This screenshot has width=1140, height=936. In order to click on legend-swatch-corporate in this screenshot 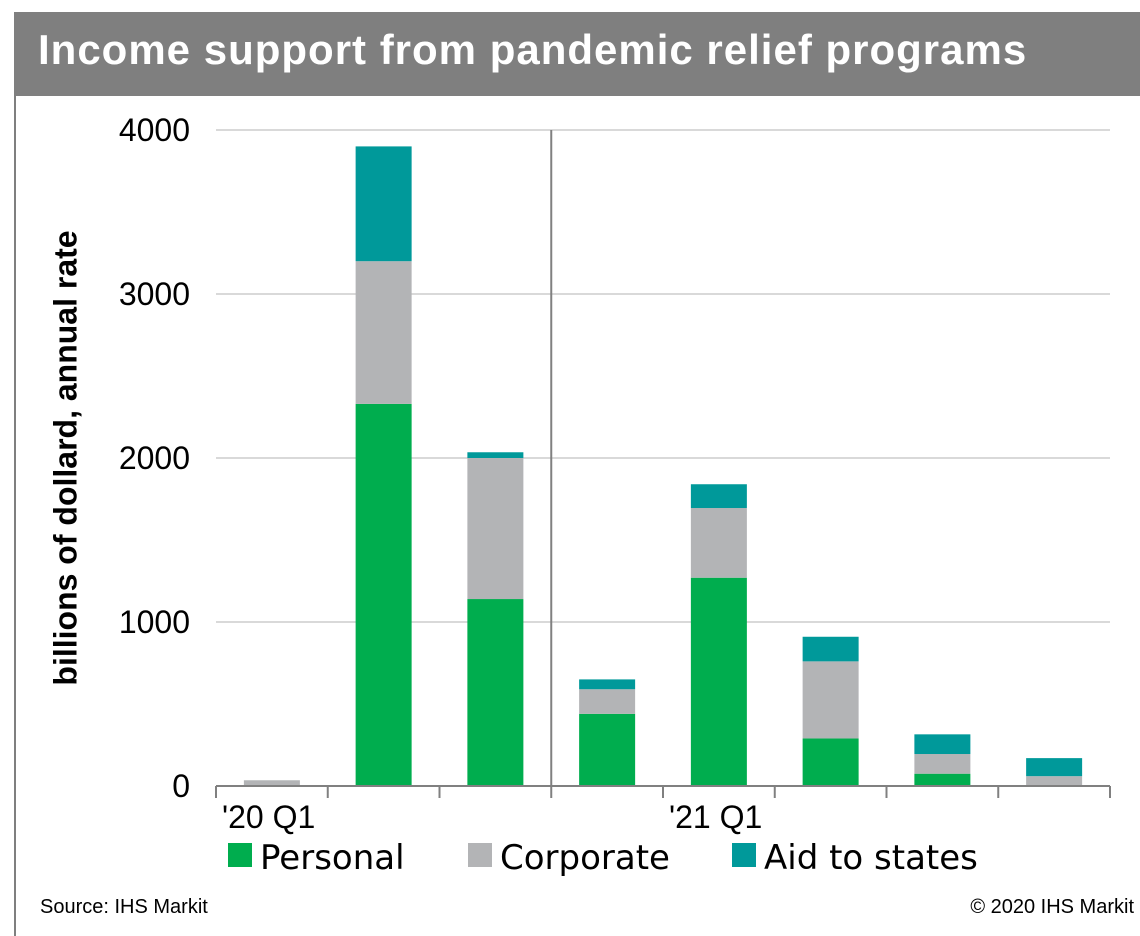, I will do `click(480, 855)`.